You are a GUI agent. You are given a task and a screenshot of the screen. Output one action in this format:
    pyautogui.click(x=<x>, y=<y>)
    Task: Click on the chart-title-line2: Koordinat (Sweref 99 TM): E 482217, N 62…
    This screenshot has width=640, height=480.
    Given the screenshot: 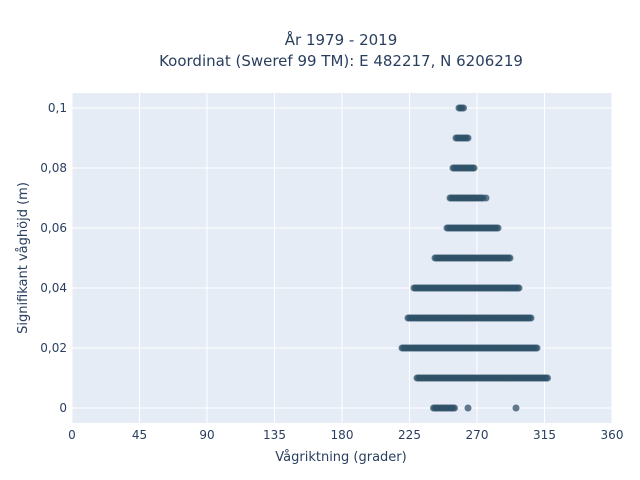 What is the action you would take?
    pyautogui.click(x=341, y=61)
    